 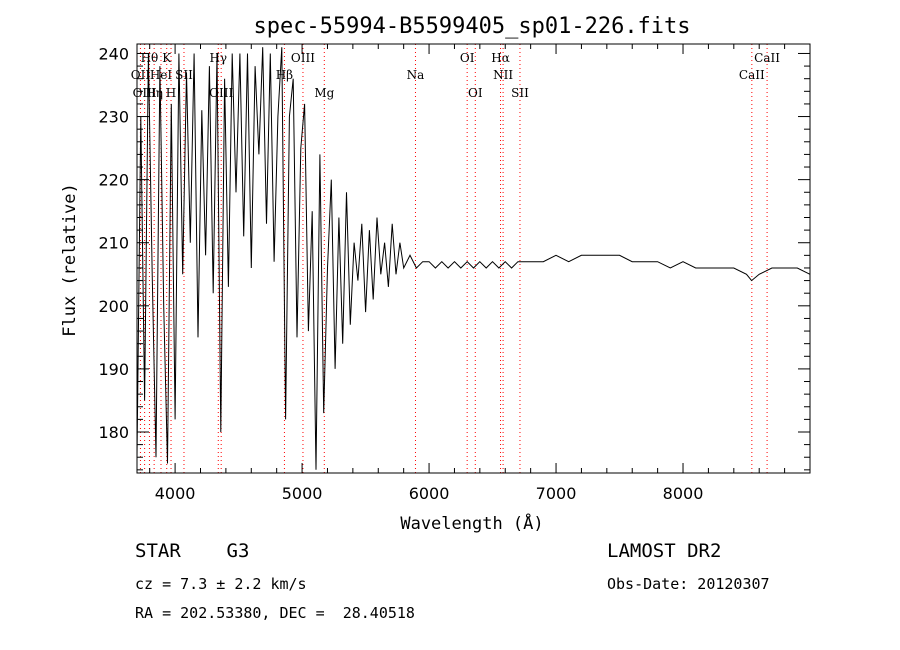 What do you see at coordinates (471, 523) in the screenshot?
I see `x-axis-label: Wavelength (Å)` at bounding box center [471, 523].